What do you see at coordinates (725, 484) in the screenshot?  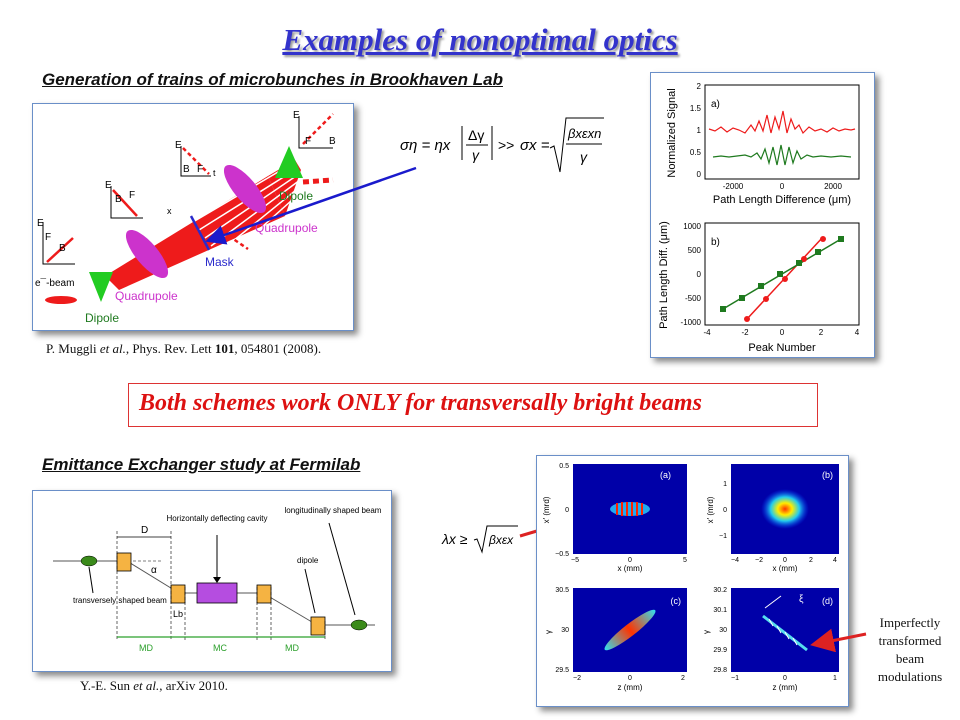 I see `b2-ytick: 1` at bounding box center [725, 484].